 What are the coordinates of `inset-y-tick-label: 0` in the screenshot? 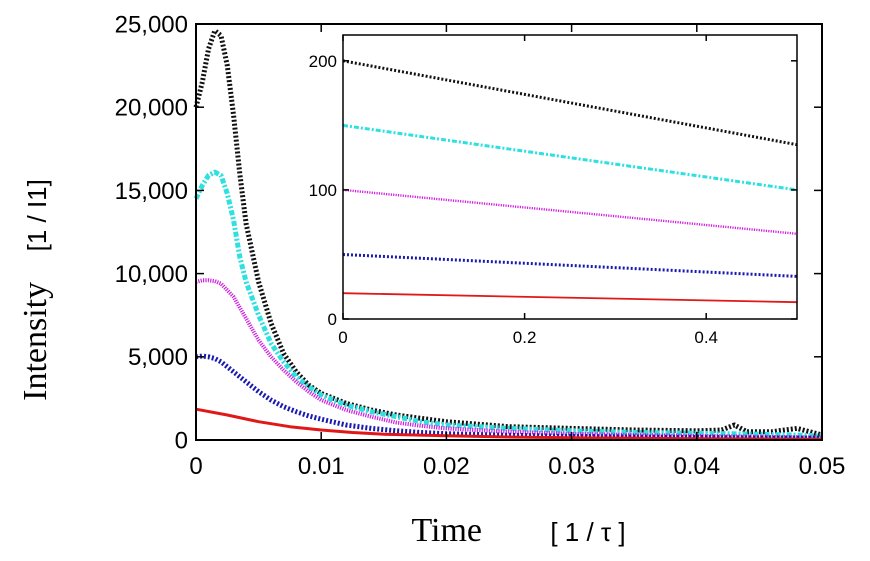 It's located at (332, 319).